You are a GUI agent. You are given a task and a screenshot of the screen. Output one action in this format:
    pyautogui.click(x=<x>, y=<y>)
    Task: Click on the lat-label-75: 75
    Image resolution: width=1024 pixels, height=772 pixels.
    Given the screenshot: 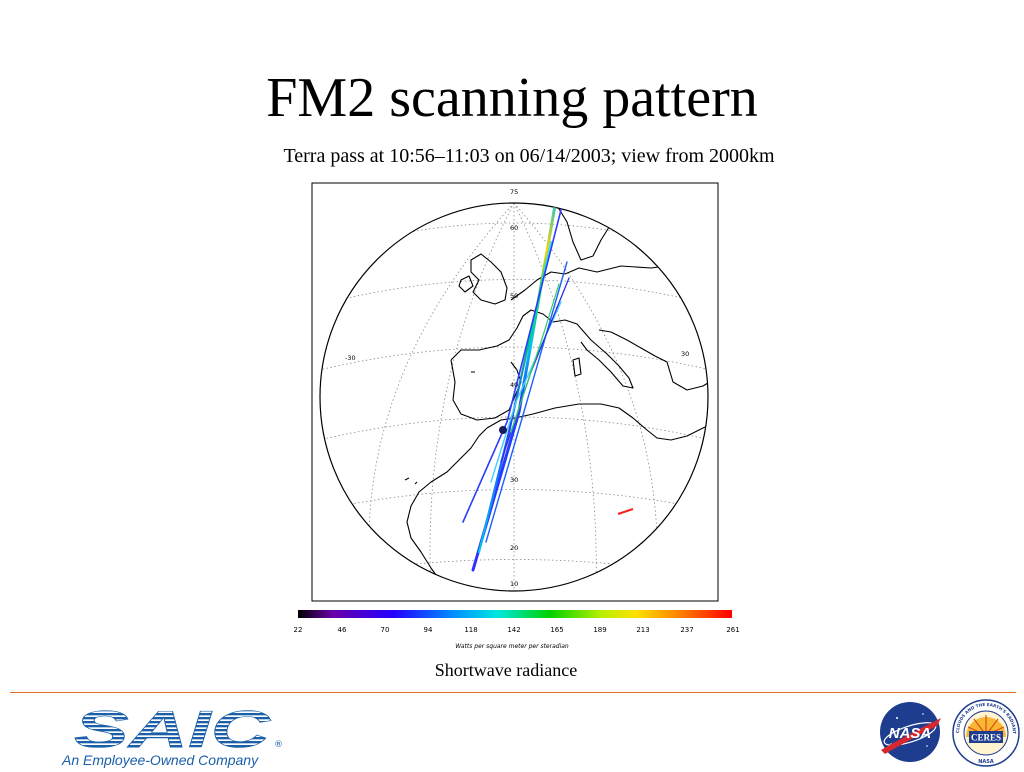 What is the action you would take?
    pyautogui.click(x=514, y=192)
    